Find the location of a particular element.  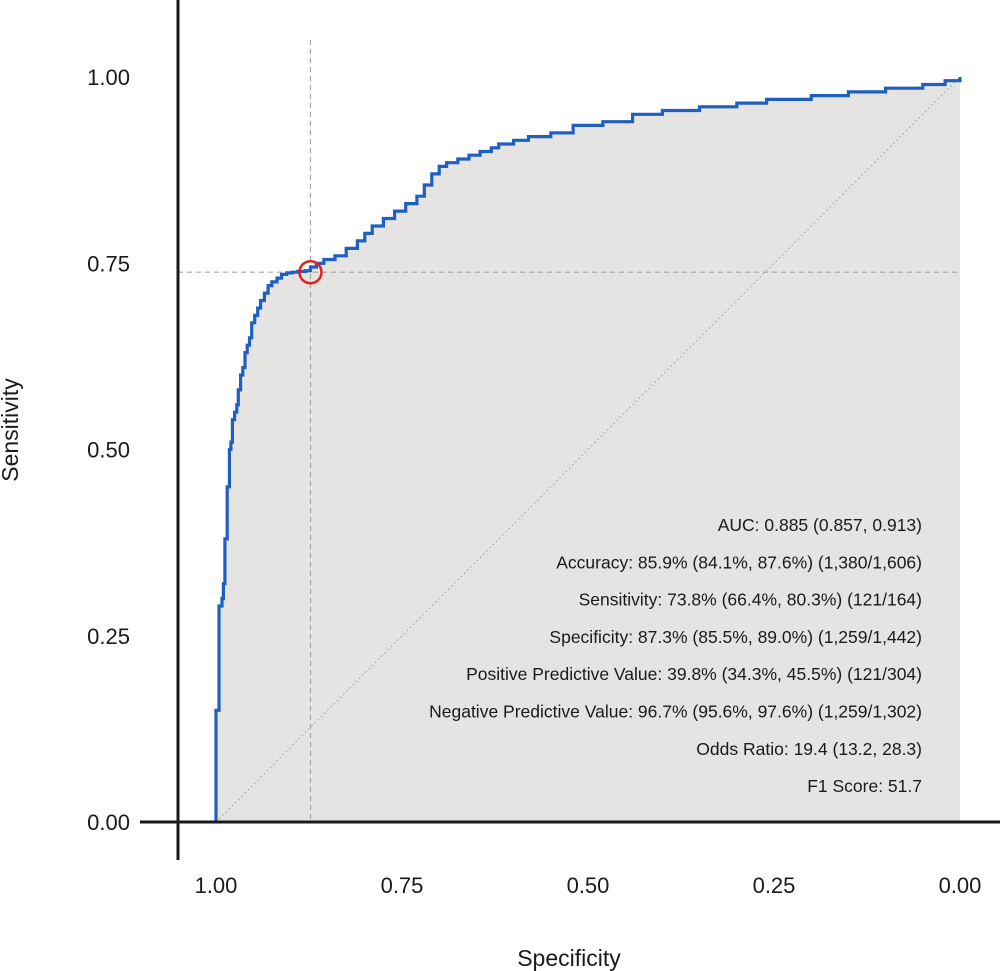

y-tick-label: 1.00 is located at coordinates (108, 77).